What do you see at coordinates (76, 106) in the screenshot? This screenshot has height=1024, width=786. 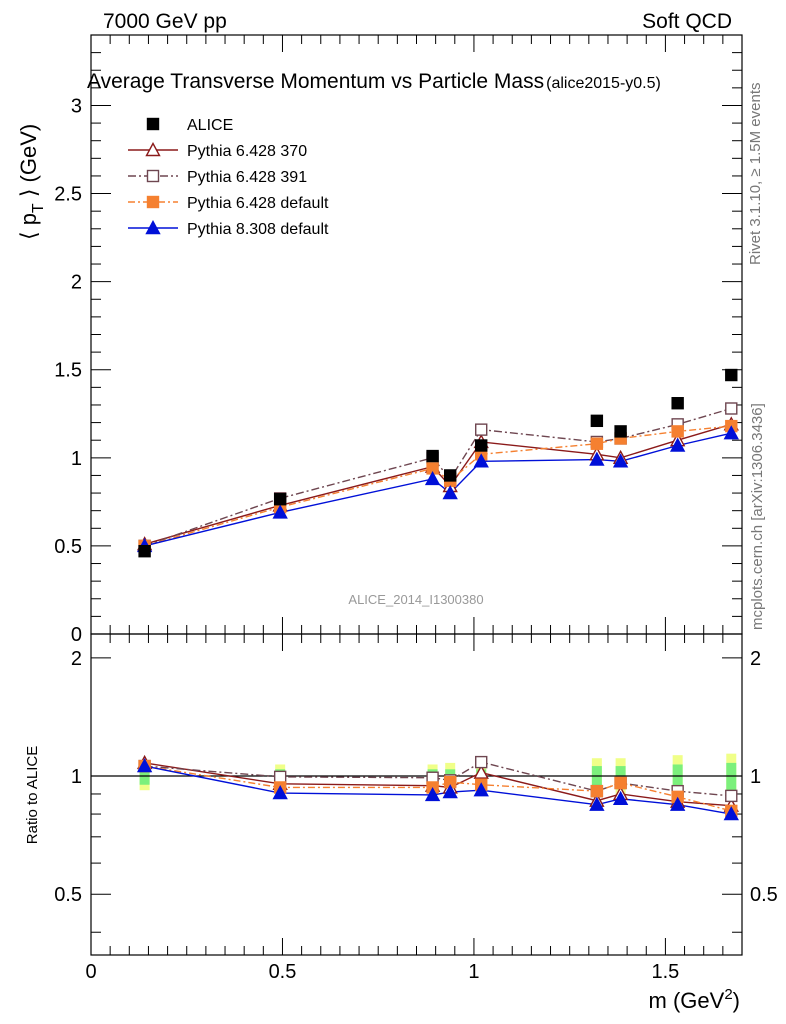 I see `y-tick-label: 3` at bounding box center [76, 106].